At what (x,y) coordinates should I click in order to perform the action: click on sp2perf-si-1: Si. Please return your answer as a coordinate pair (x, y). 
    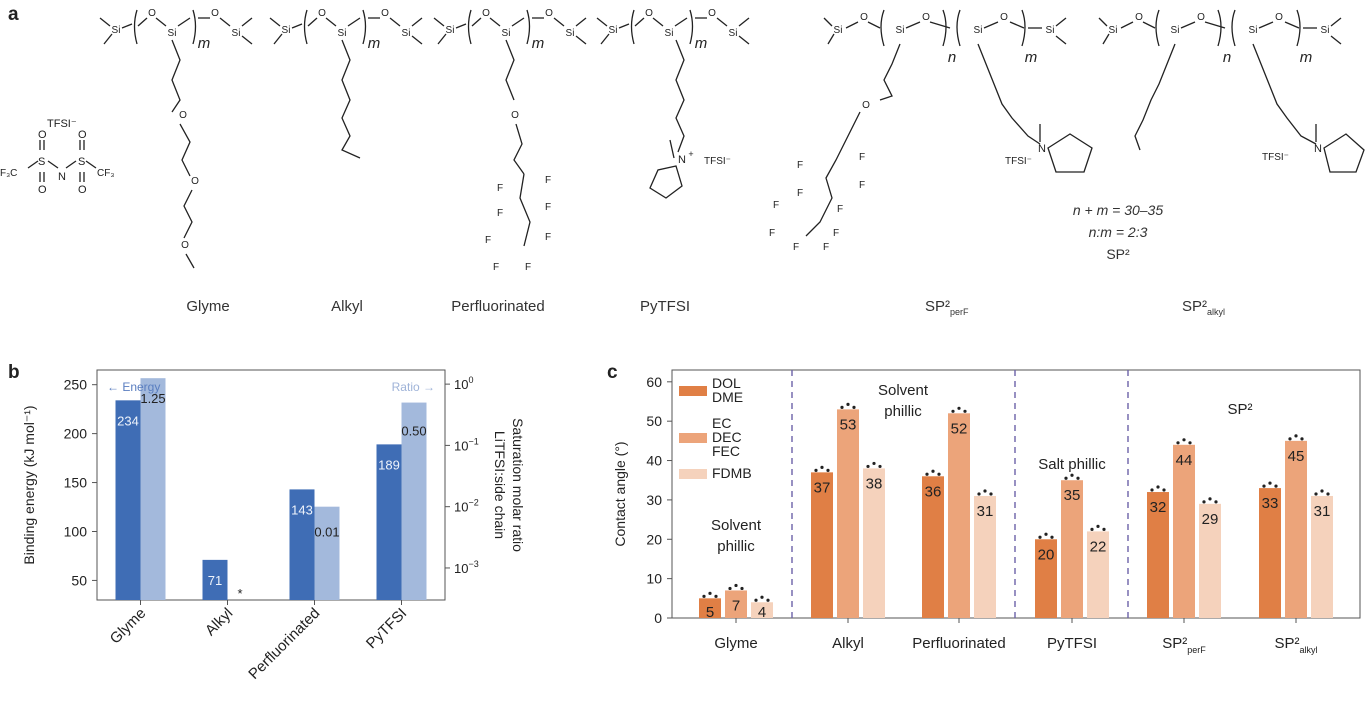
    Looking at the image, I should click on (900, 30).